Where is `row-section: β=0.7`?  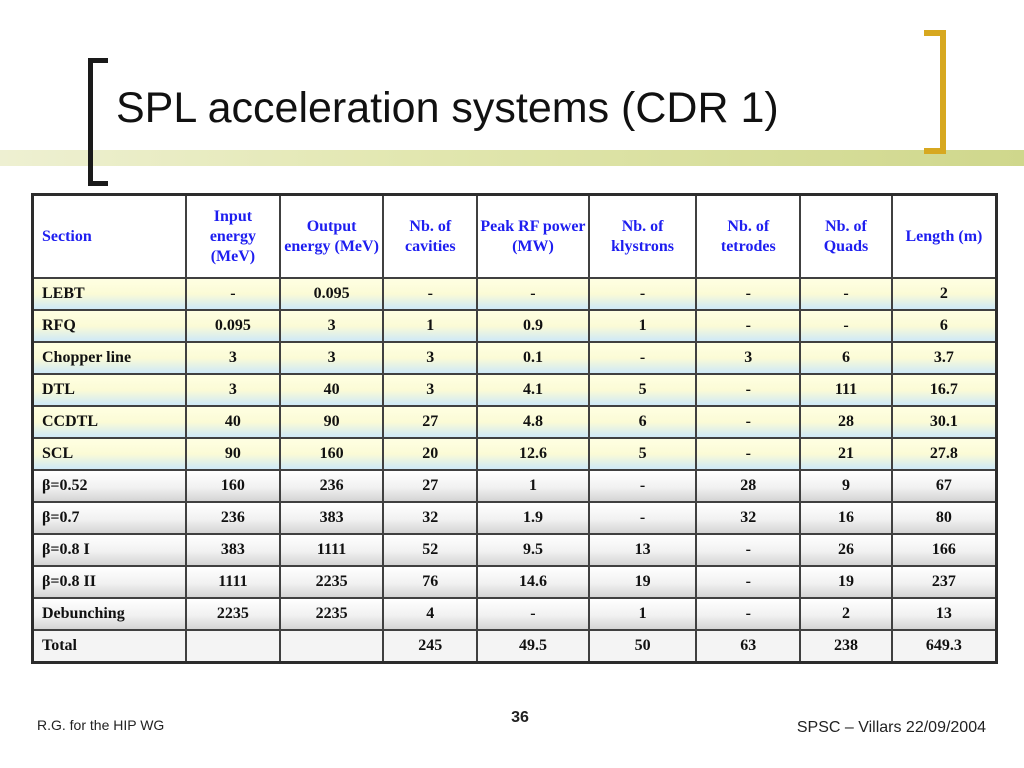 row-section: β=0.7 is located at coordinates (109, 518).